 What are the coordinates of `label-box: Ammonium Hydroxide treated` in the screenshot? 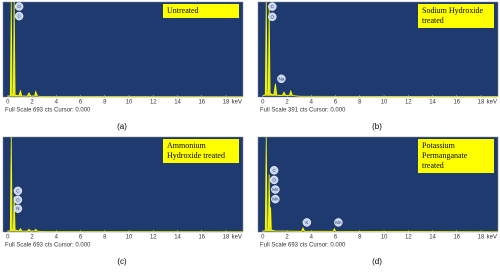 It's located at (201, 151).